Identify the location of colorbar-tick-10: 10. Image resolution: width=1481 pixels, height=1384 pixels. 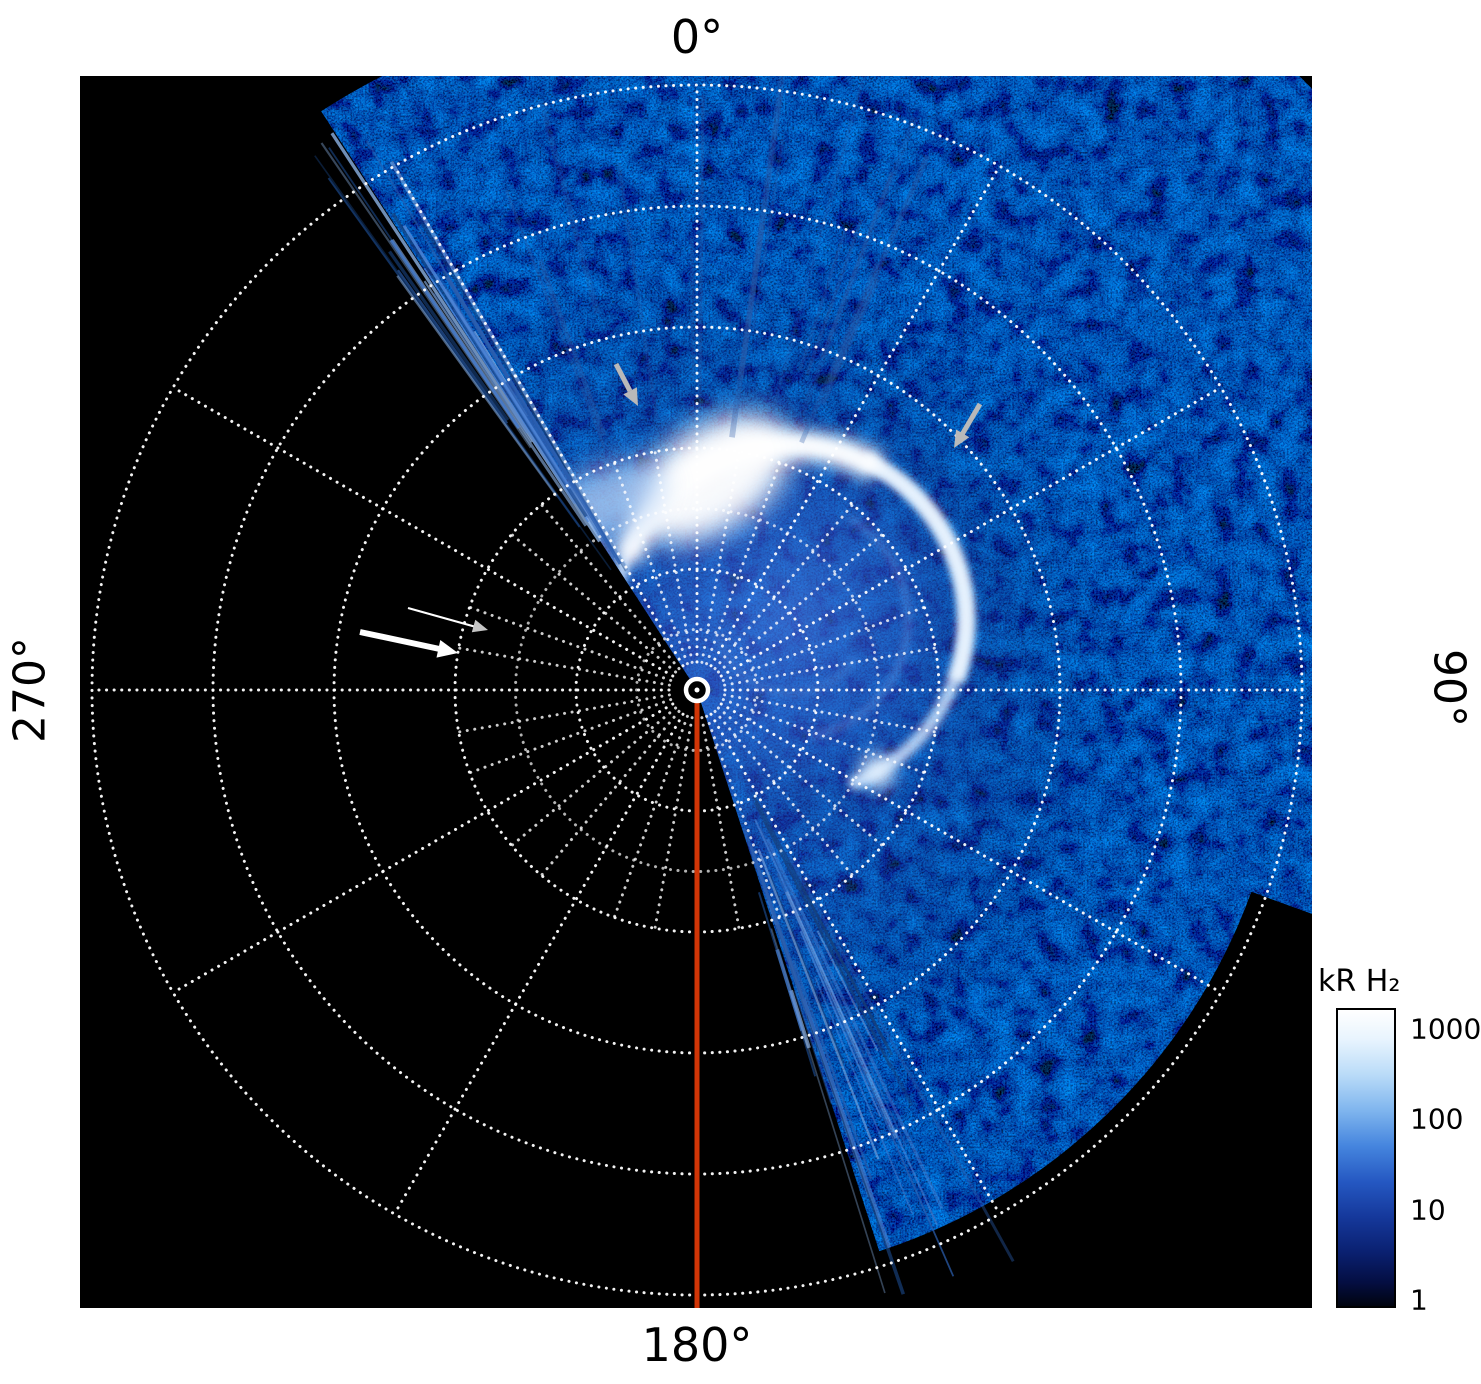
(1428, 1210).